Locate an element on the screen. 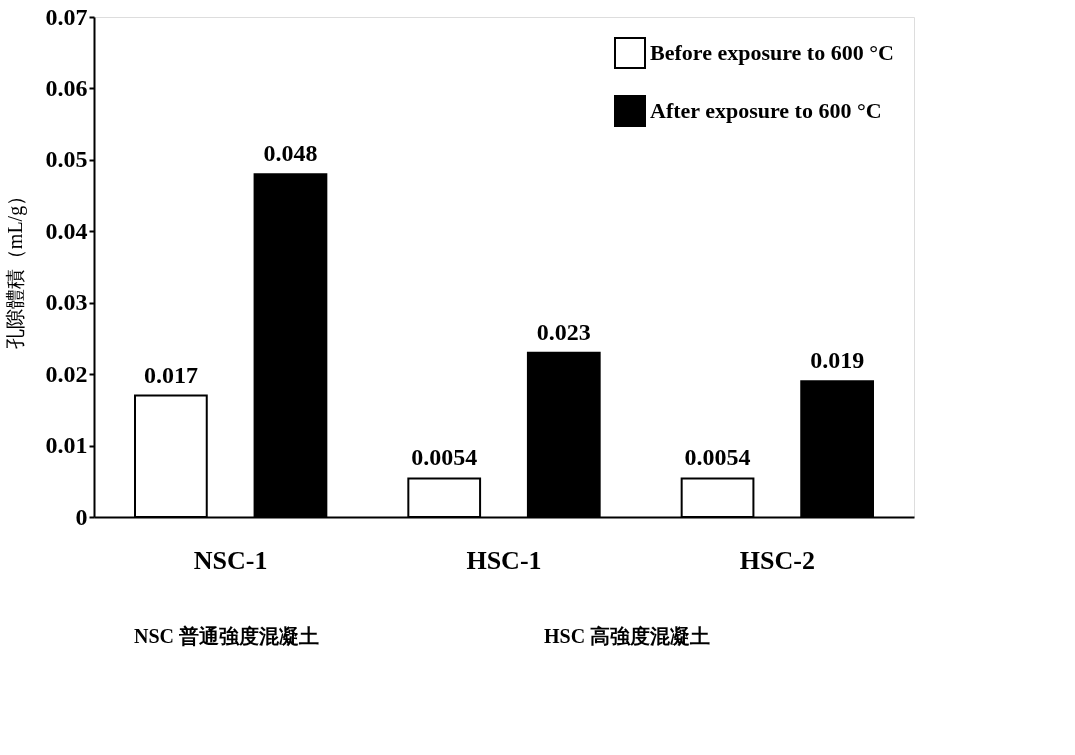  y-tick-label: 0.05 is located at coordinates (66, 159).